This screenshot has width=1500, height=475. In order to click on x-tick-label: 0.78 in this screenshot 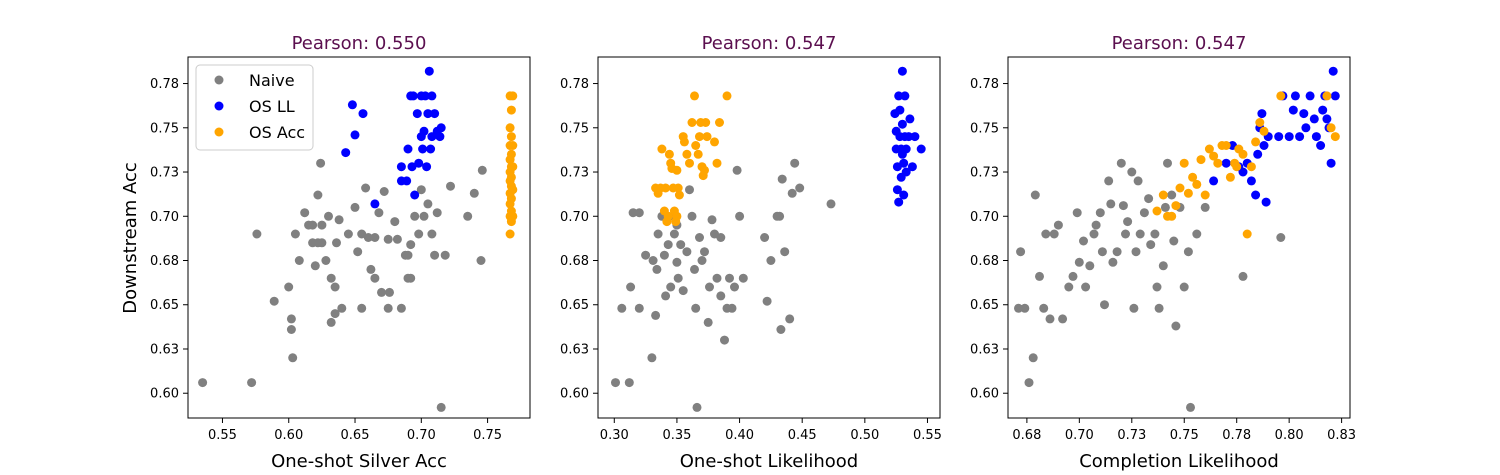, I will do `click(1236, 435)`.